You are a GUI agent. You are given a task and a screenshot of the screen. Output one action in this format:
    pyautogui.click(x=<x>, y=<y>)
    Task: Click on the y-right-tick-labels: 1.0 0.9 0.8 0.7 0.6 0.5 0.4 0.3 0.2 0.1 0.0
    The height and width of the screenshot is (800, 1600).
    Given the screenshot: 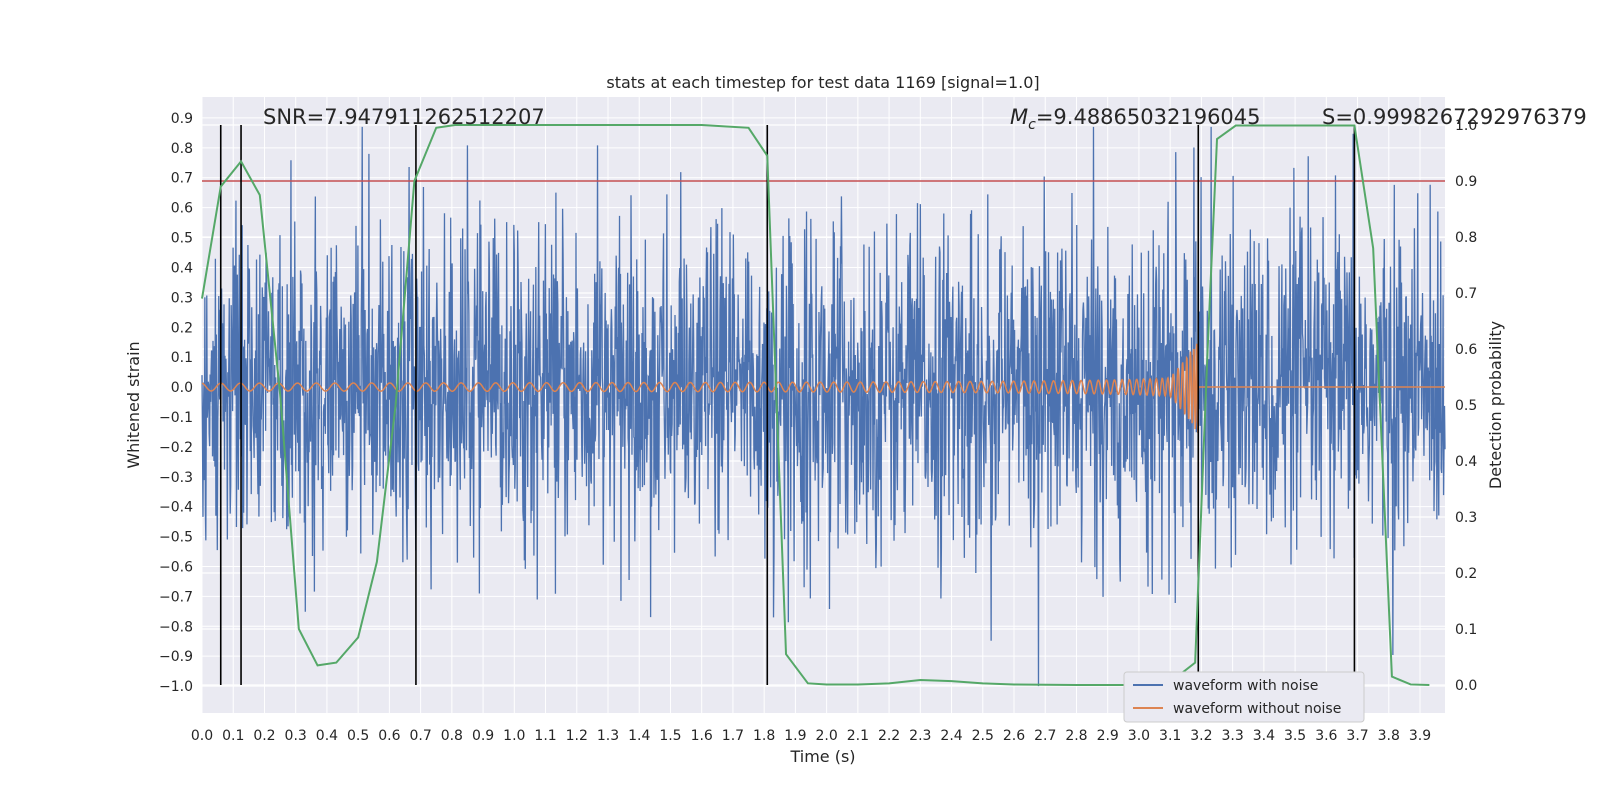 What is the action you would take?
    pyautogui.click(x=1466, y=406)
    